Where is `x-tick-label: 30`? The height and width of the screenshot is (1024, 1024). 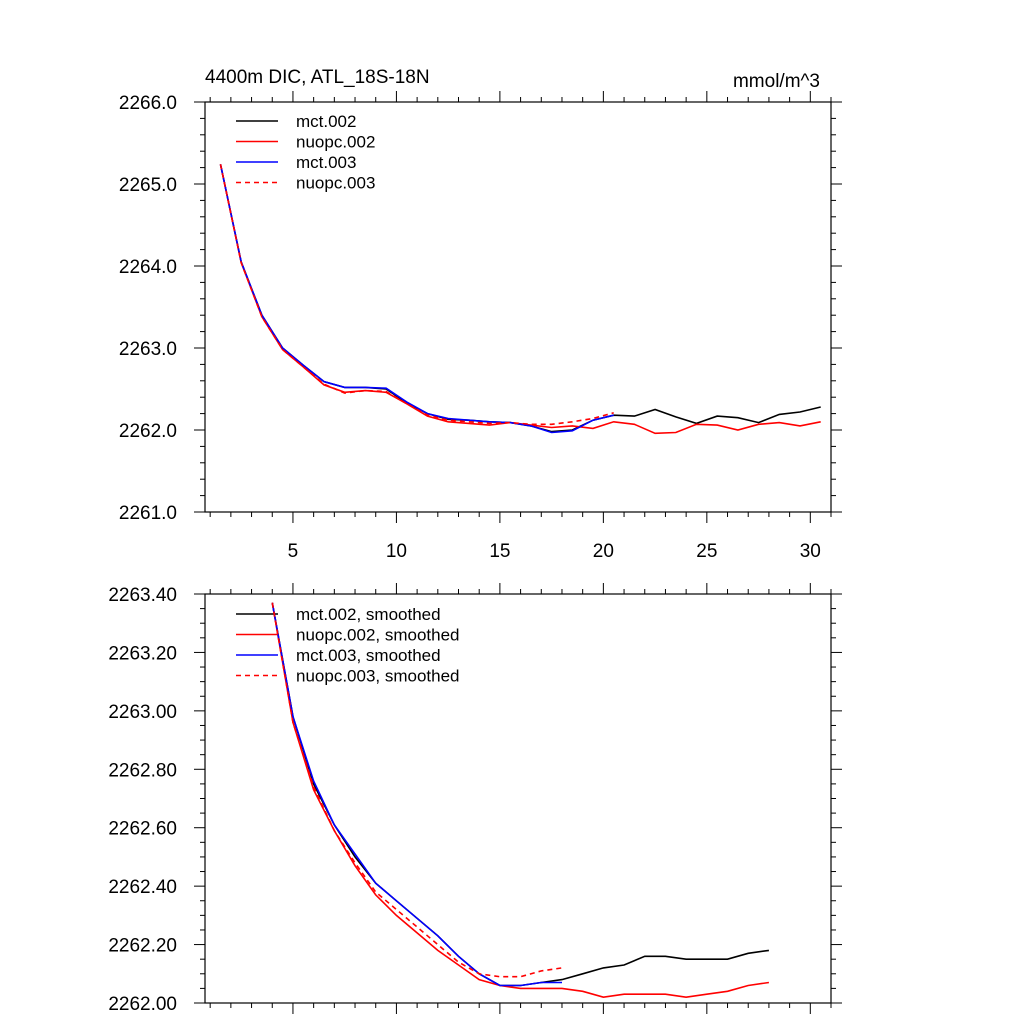
x-tick-label: 30 is located at coordinates (810, 551).